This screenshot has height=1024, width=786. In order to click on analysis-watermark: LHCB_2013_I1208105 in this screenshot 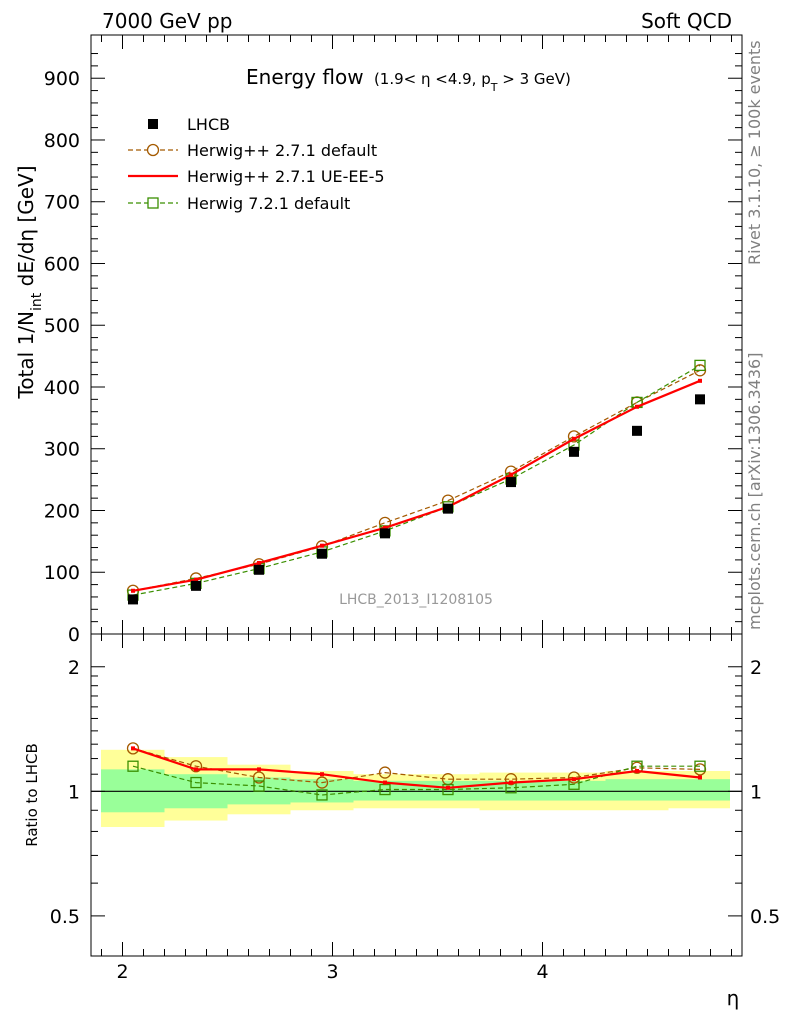, I will do `click(416, 600)`.